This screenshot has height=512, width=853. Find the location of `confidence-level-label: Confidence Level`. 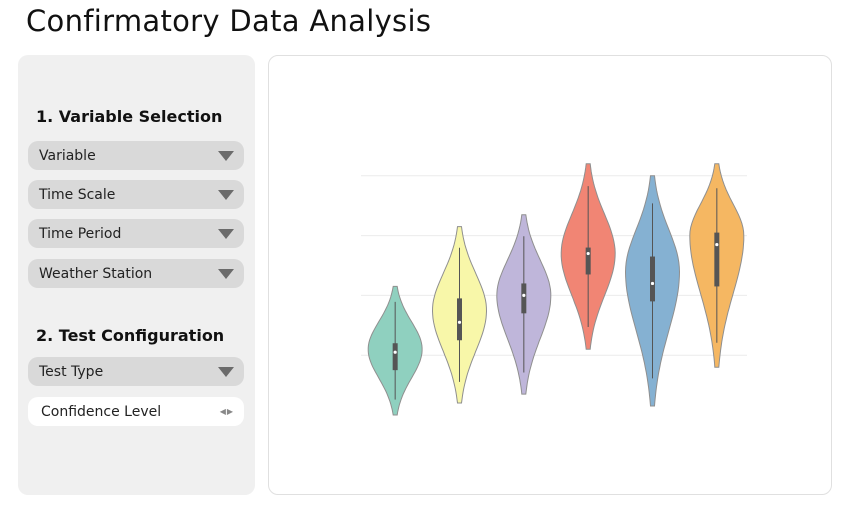

confidence-level-label: Confidence Level is located at coordinates (101, 411).